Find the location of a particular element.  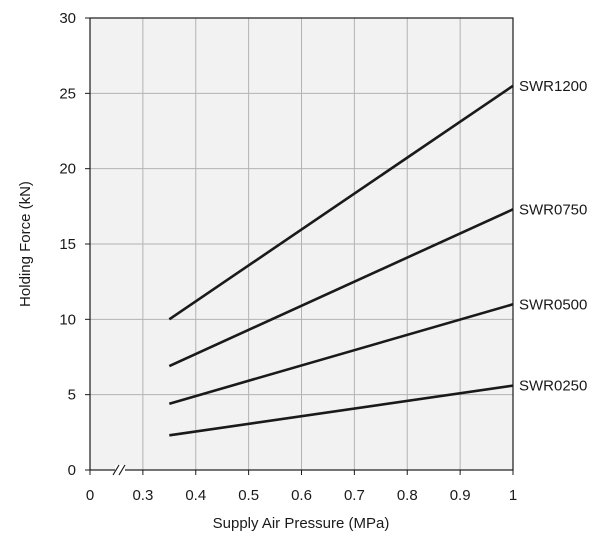

series-labels: SWR1200 SWR0750 SWR0500 SWR0250 is located at coordinates (553, 236).